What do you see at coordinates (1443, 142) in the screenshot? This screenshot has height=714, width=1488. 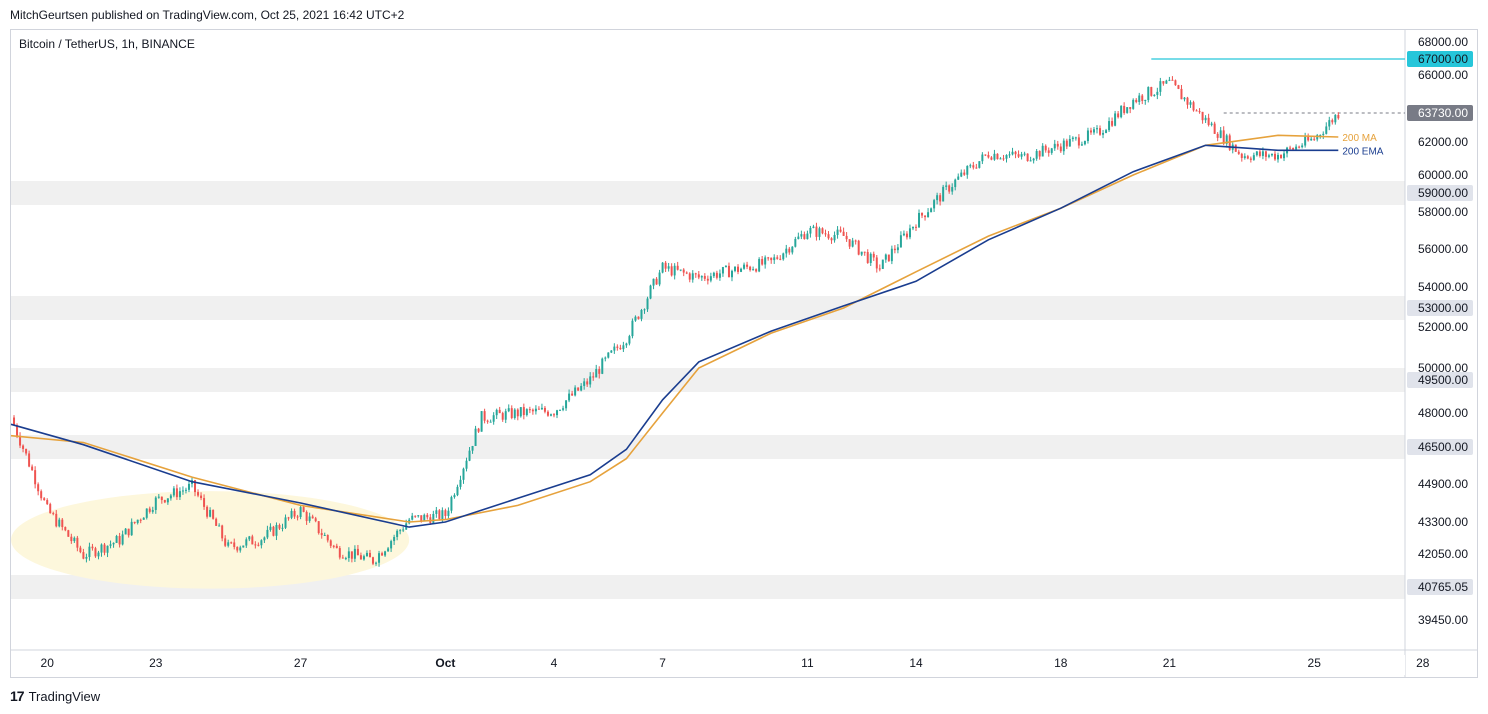 I see `y-tick-2: 62000.00` at bounding box center [1443, 142].